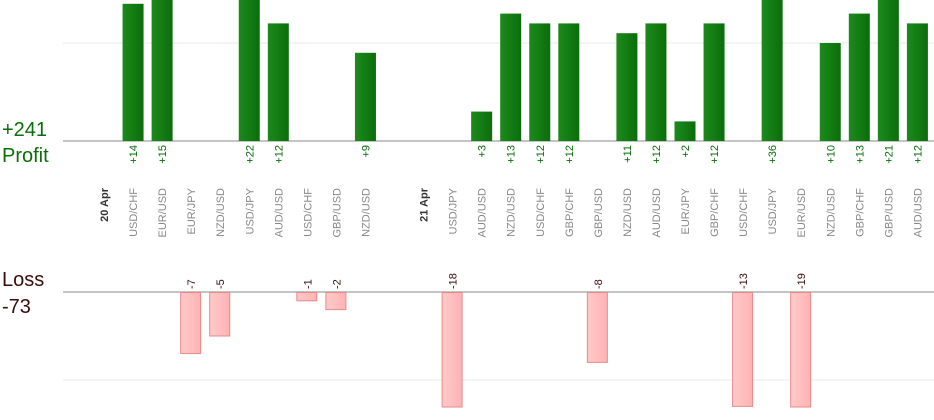 The image size is (934, 420). Describe the element at coordinates (192, 284) in the screenshot. I see `loss-value-label: -7` at that location.